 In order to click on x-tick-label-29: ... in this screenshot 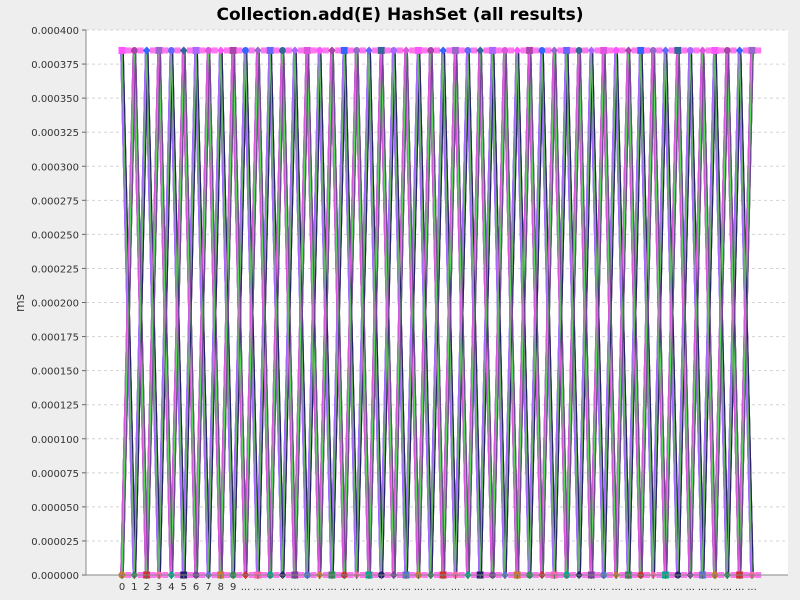, I will do `click(480, 587)`.